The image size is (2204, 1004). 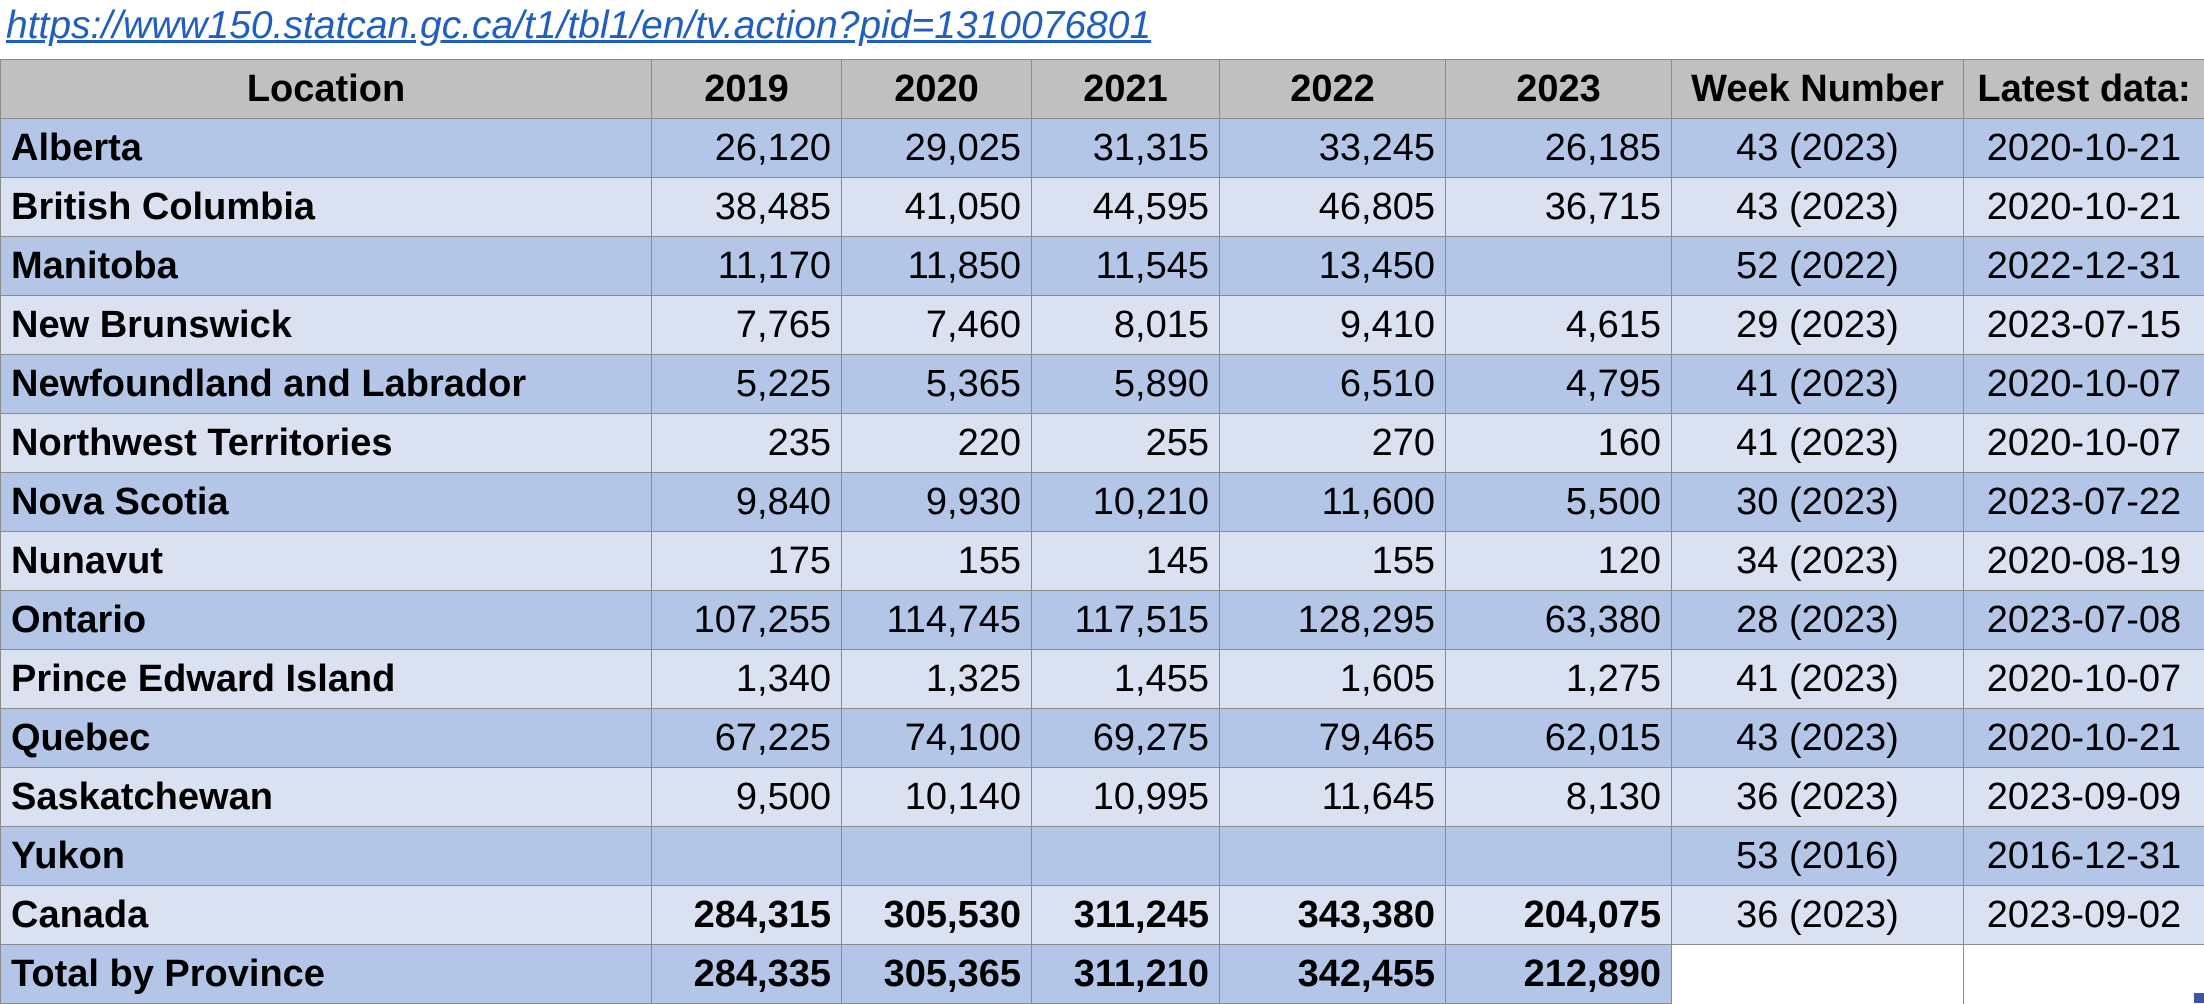 I want to click on value-cell-2020: 41,050, so click(x=937, y=207).